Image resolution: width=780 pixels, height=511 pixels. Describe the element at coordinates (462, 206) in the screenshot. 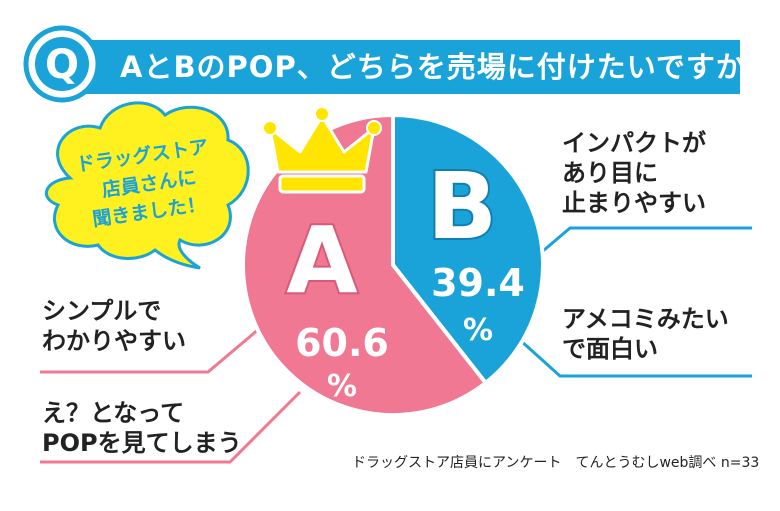

I see `category-letter-b: B` at that location.